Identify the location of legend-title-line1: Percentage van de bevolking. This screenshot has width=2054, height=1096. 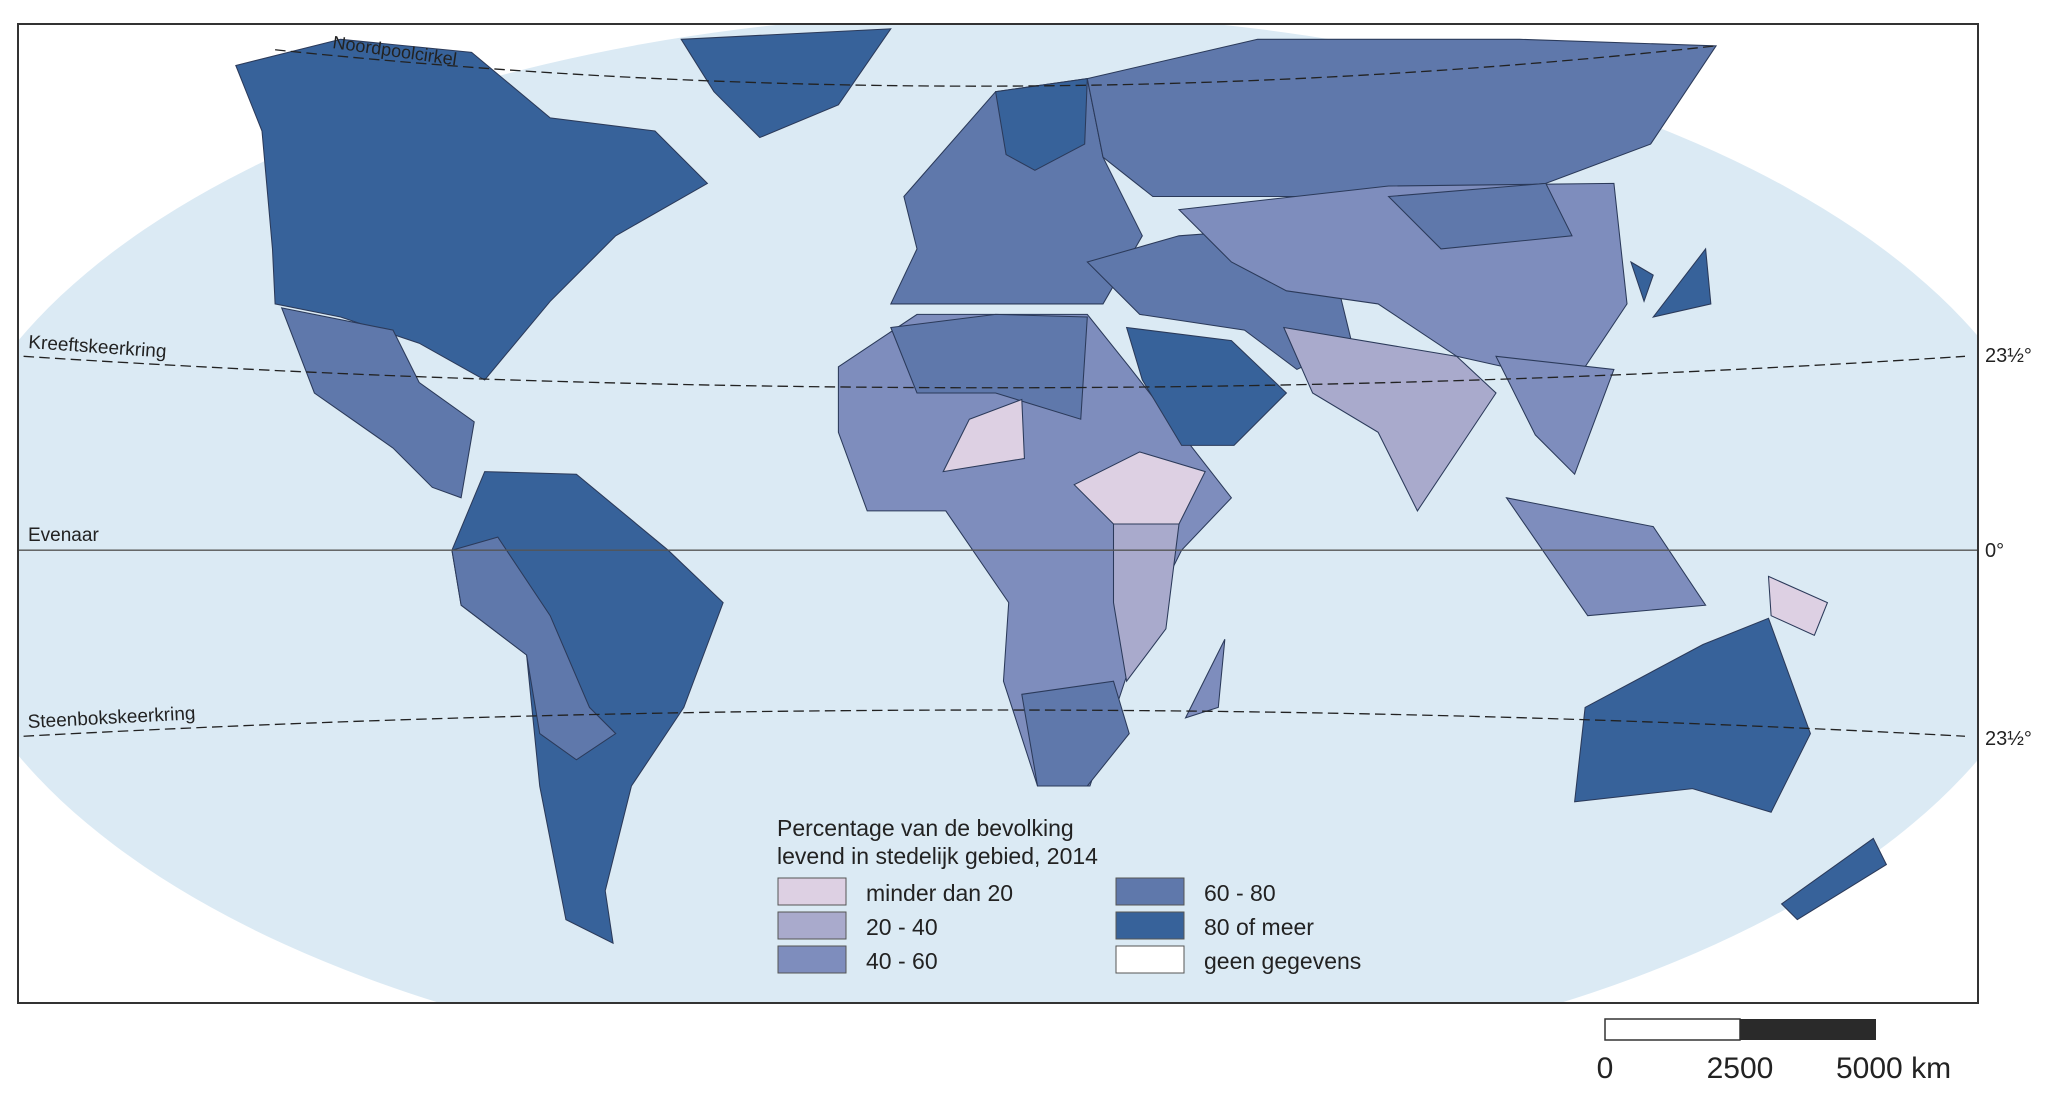
(925, 828).